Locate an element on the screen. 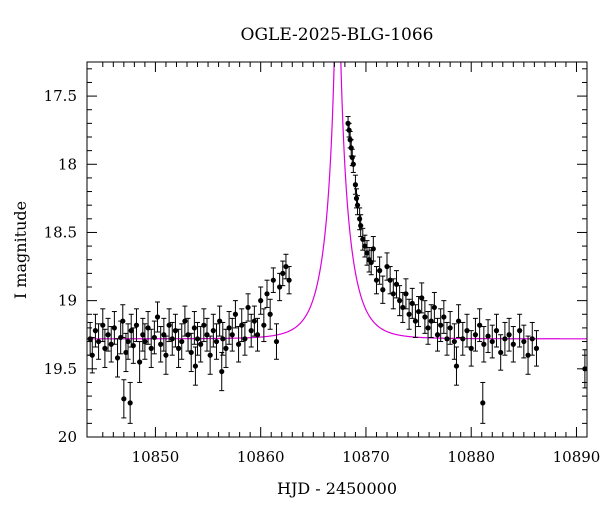 This screenshot has width=600, height=512. y-tick-label: 17.5 is located at coordinates (60, 96).